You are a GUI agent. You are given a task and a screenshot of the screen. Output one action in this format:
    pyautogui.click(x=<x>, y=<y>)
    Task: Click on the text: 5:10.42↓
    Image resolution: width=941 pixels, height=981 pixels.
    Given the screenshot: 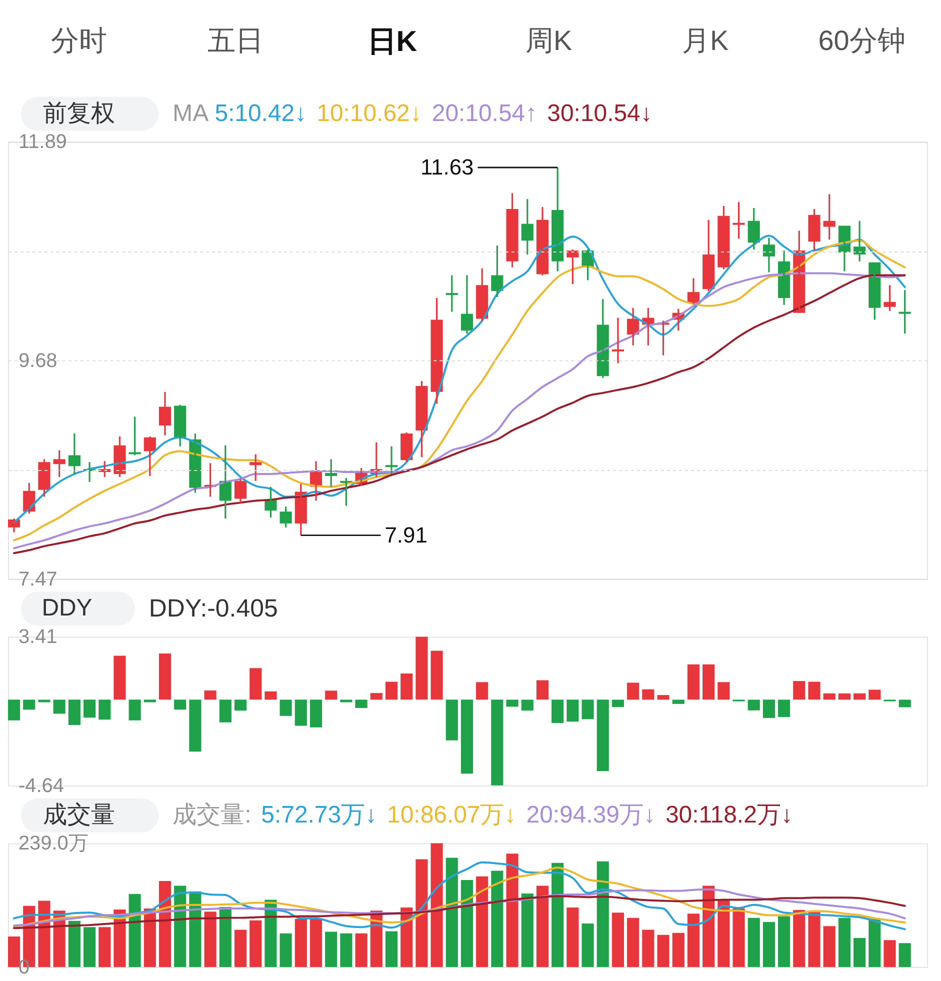 What is the action you would take?
    pyautogui.click(x=260, y=113)
    